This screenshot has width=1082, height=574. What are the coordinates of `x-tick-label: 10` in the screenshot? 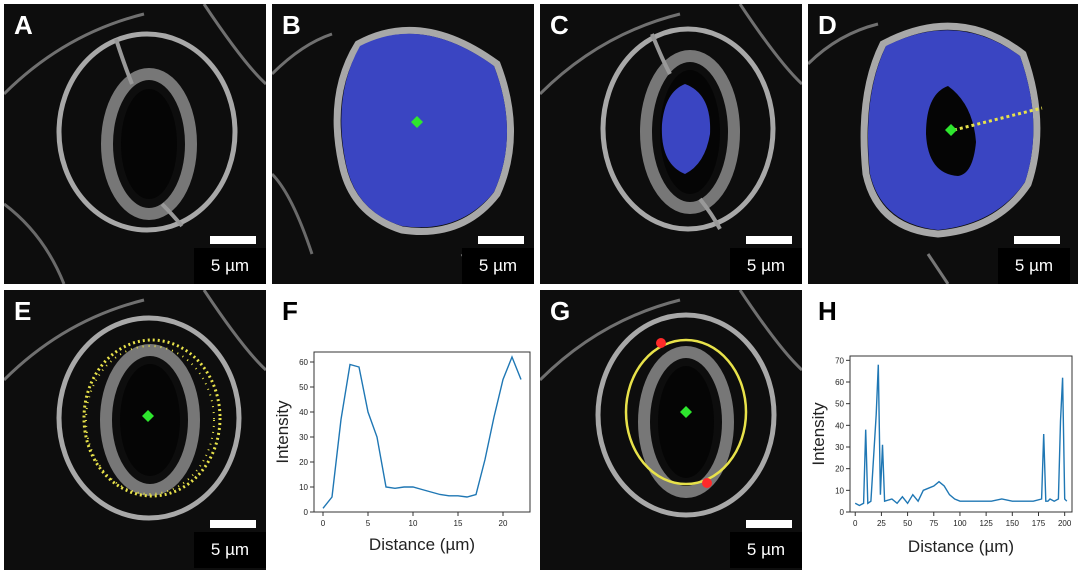 It's located at (413, 523).